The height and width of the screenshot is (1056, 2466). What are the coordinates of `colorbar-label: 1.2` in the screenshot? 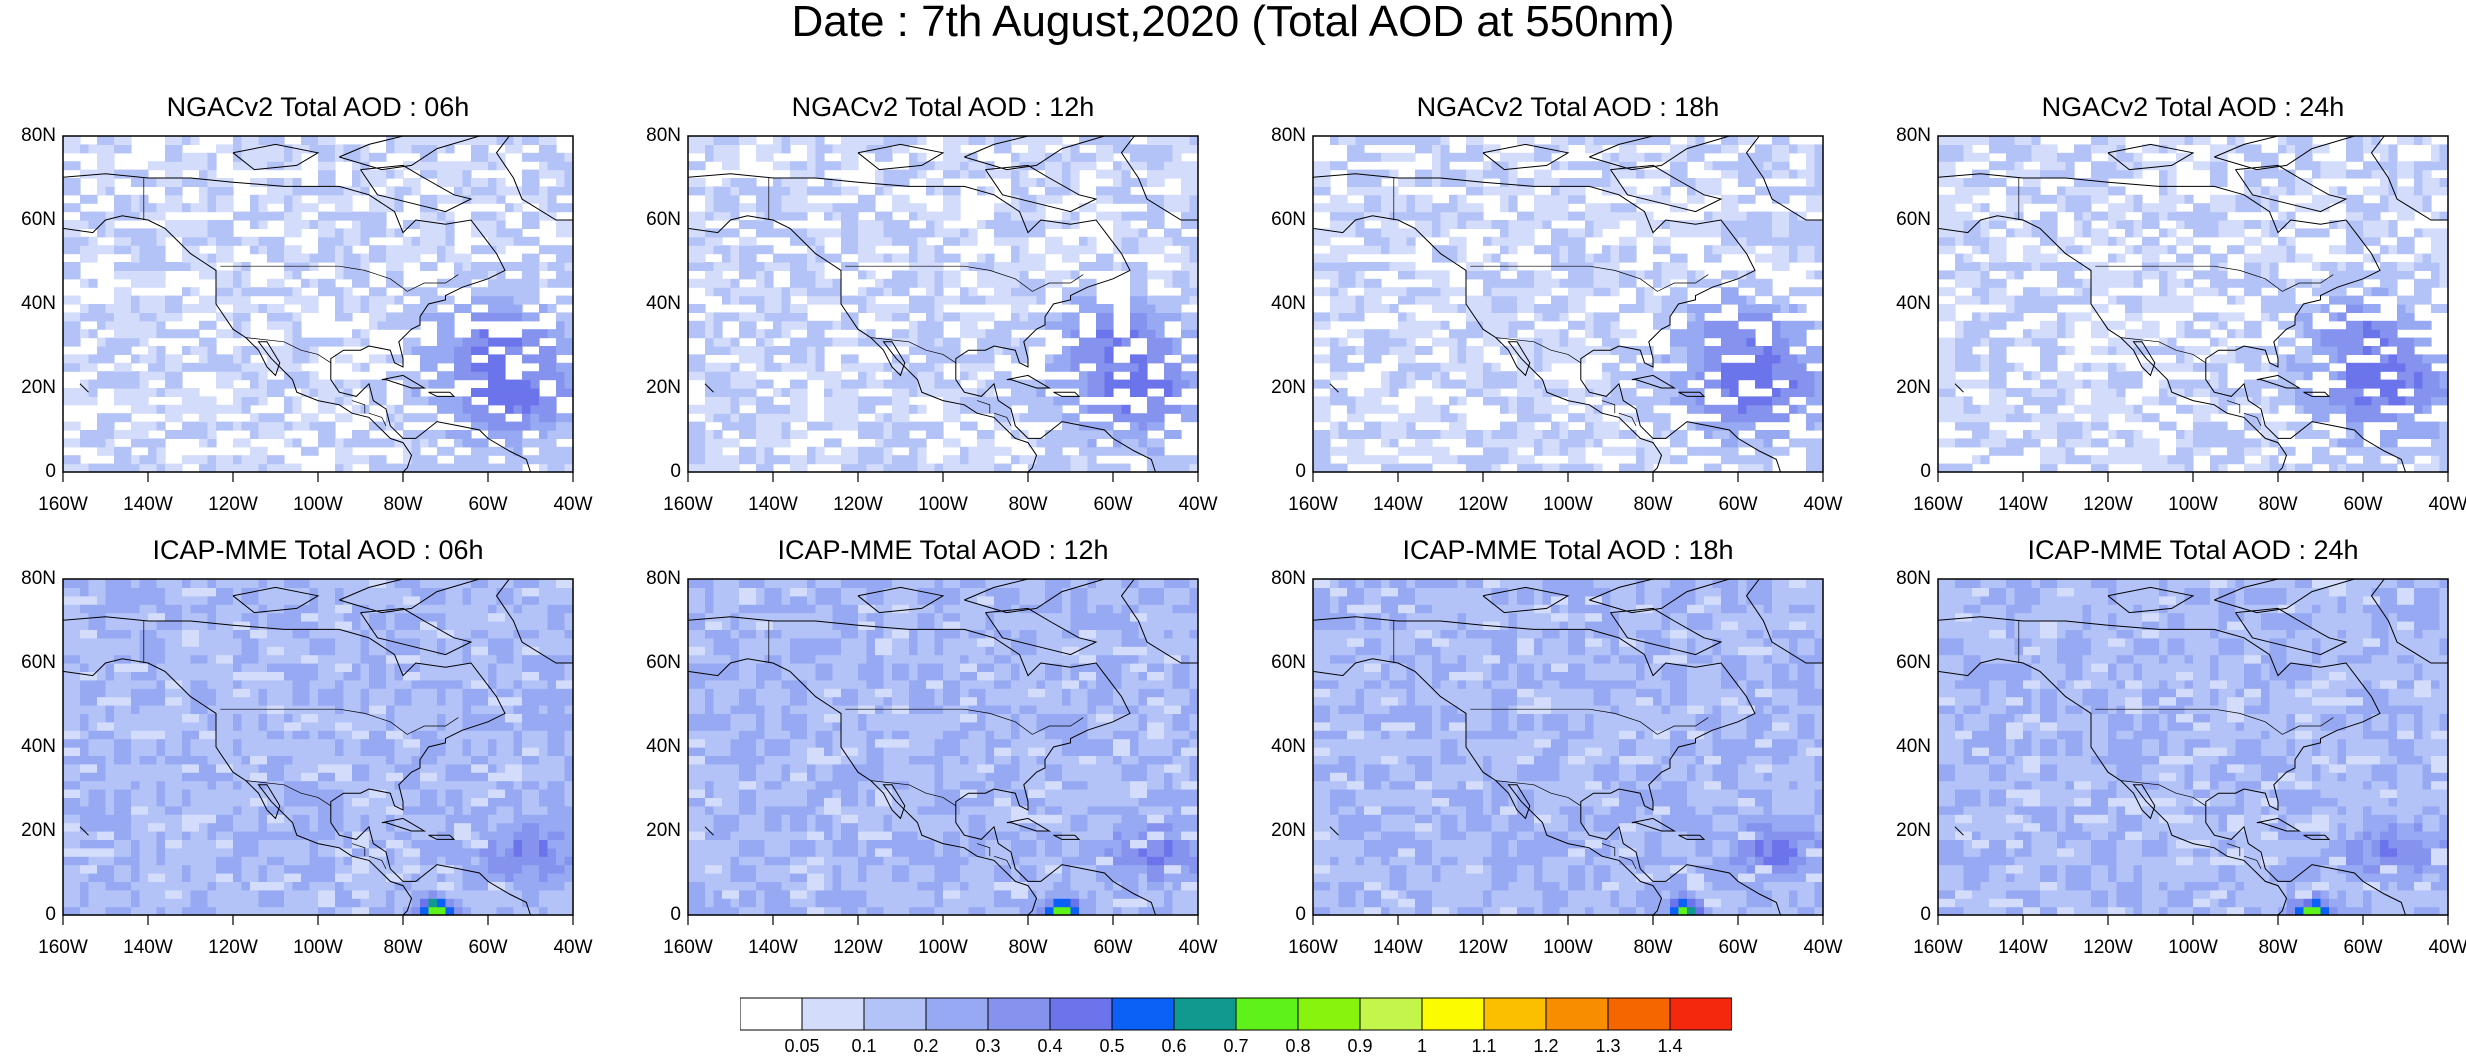 It's located at (1546, 1046).